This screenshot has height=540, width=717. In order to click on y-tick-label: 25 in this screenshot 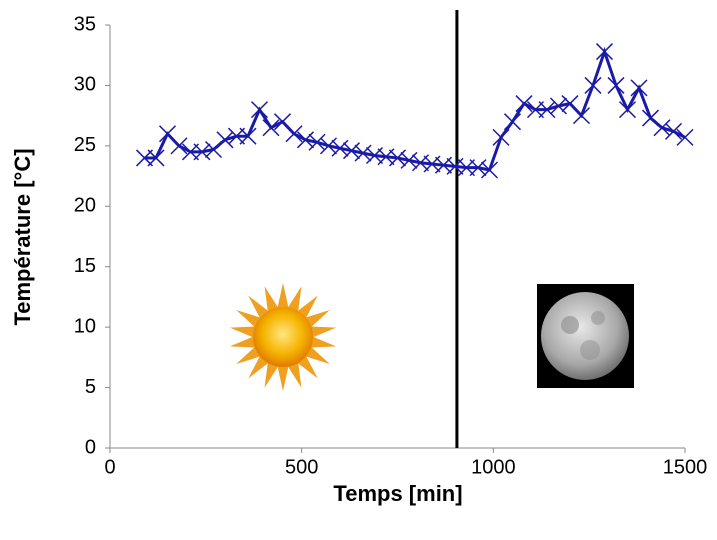, I will do `click(85, 145)`.